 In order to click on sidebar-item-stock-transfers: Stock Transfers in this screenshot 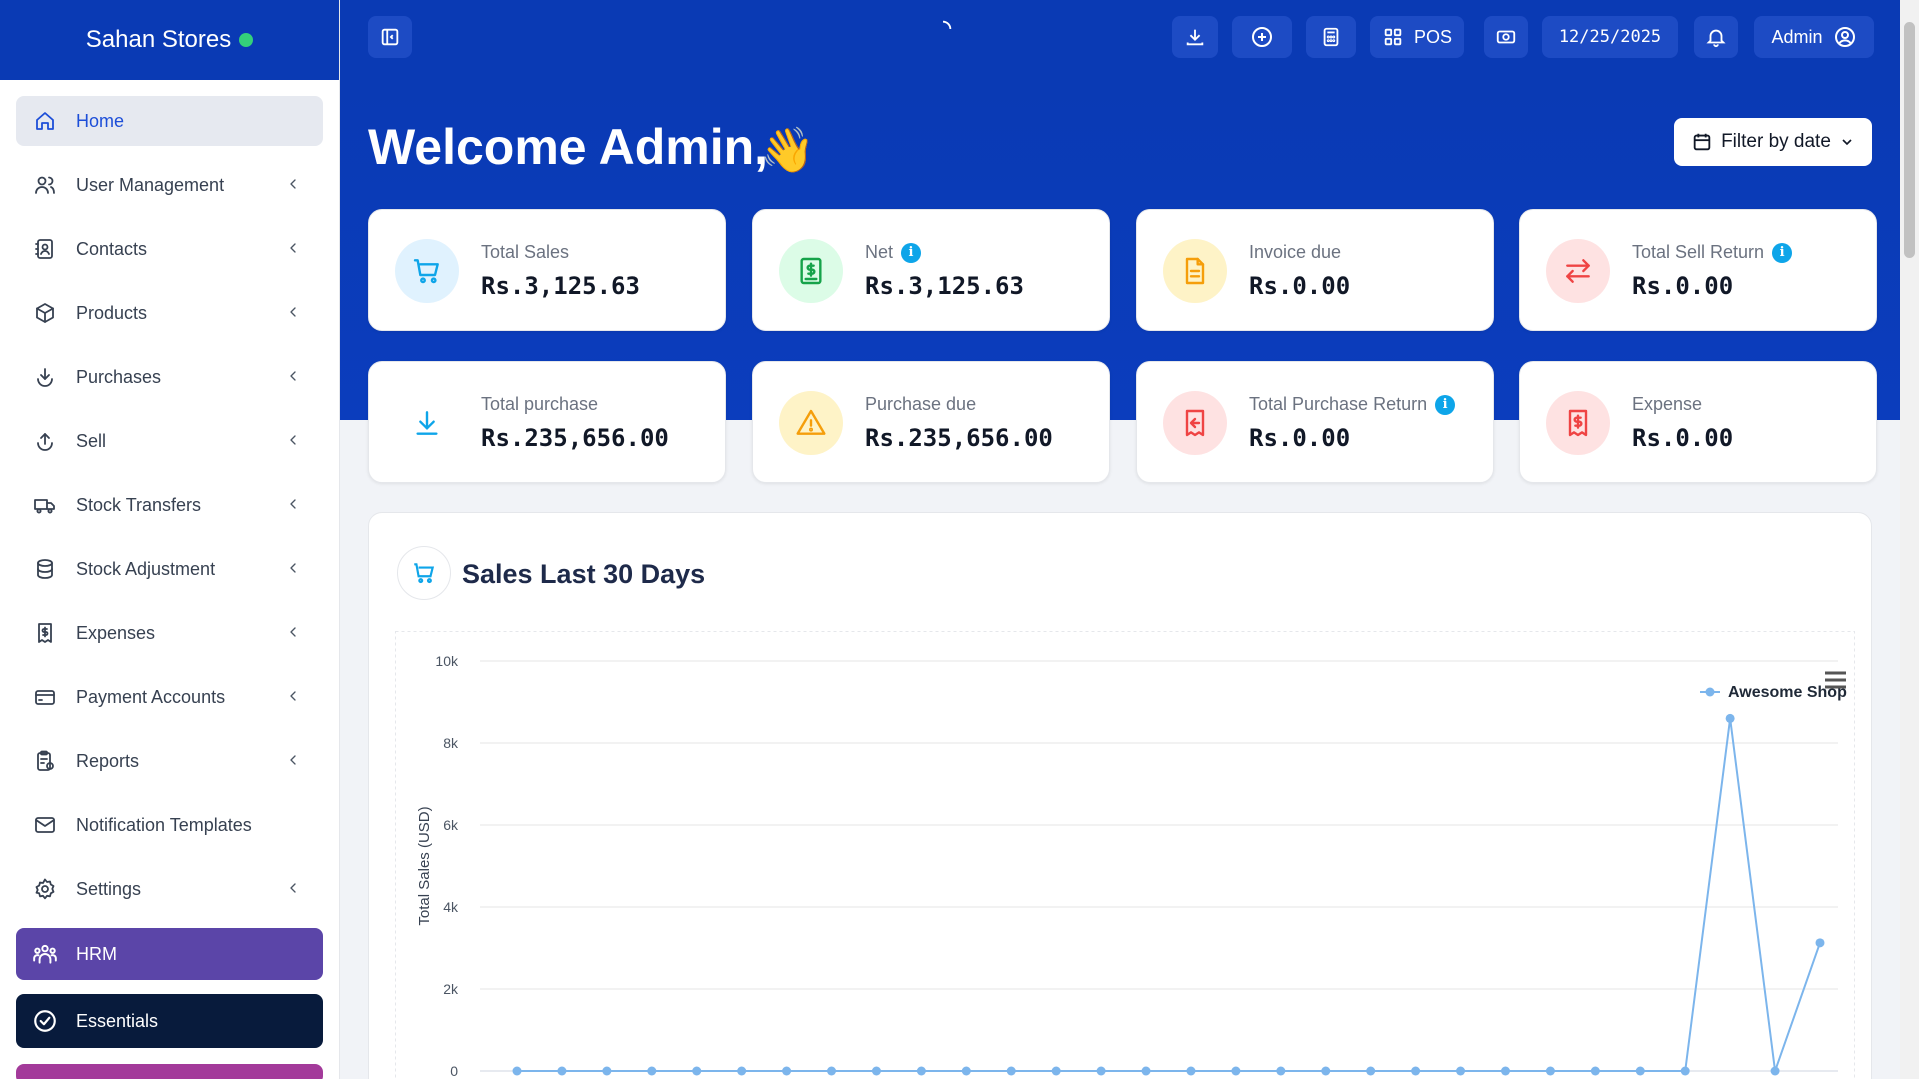, I will do `click(169, 505)`.